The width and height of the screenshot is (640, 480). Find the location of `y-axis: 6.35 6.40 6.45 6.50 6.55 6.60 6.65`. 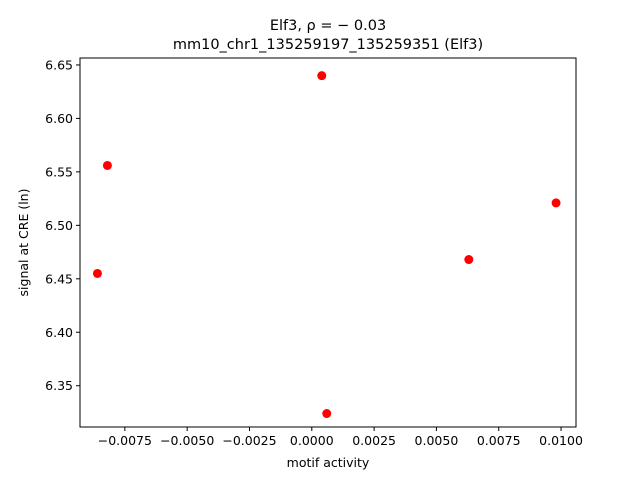

y-axis: 6.35 6.40 6.45 6.50 6.55 6.60 6.65 is located at coordinates (62, 225).